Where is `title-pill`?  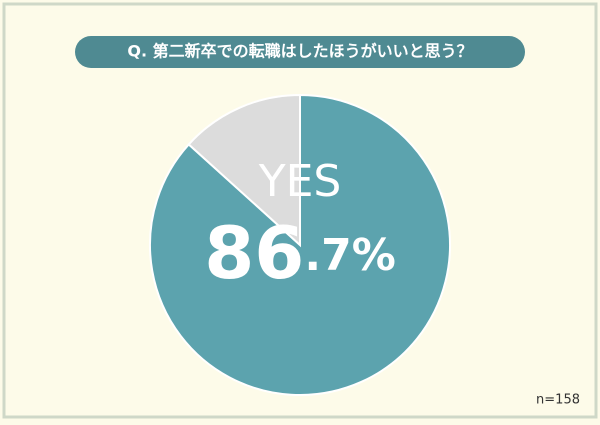
title-pill is located at coordinates (300, 52).